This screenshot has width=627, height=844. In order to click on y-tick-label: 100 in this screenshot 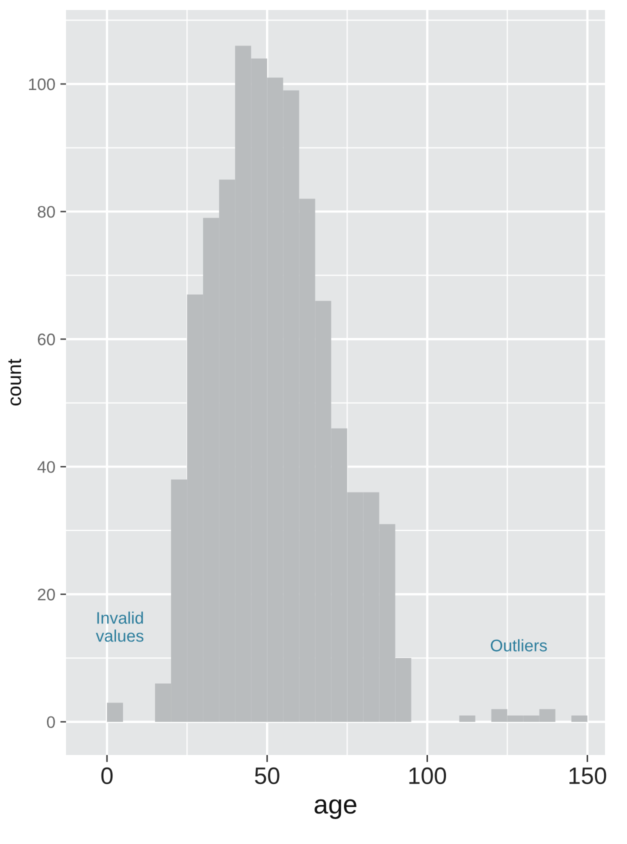, I will do `click(42, 84)`.